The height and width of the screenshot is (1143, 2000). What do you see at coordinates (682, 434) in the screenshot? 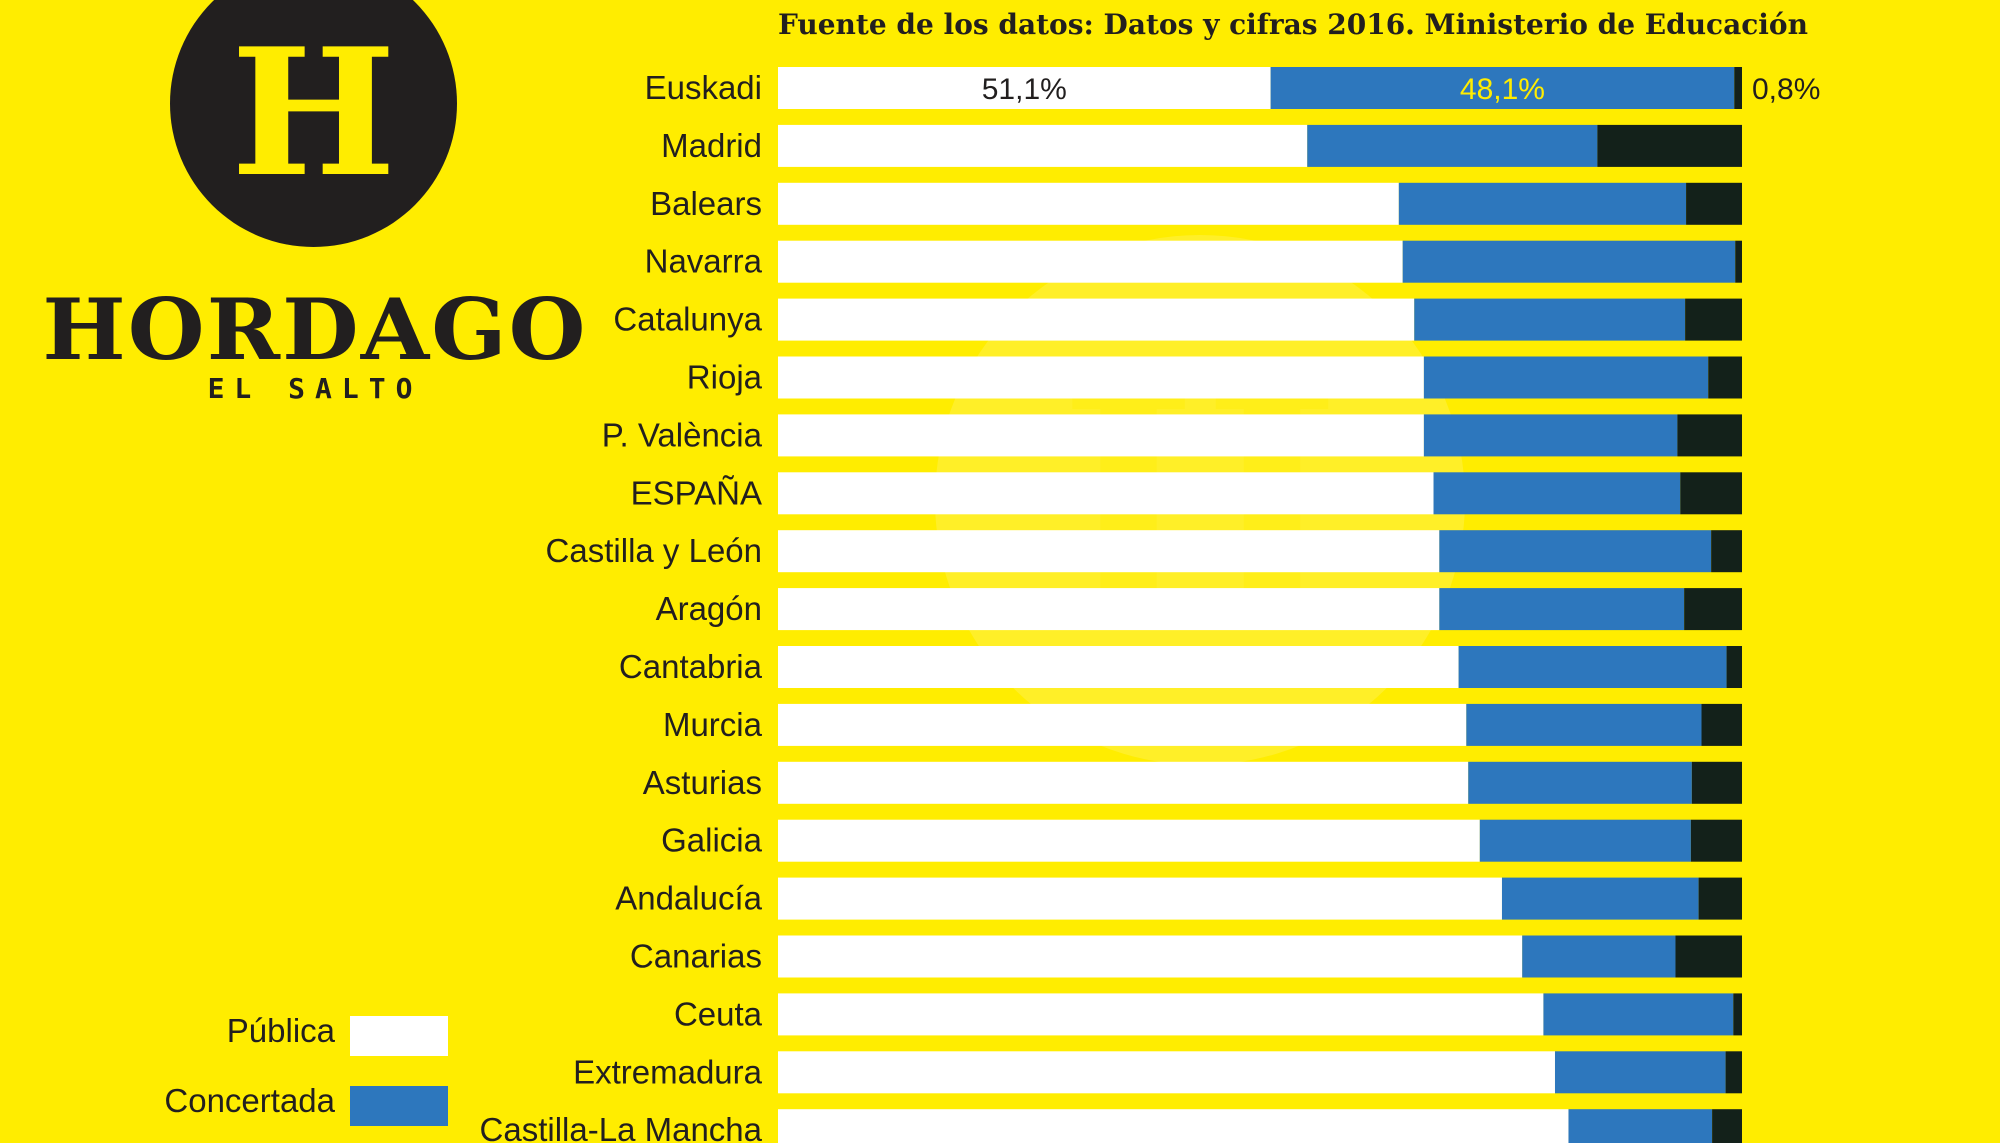
I see `category-label: P. València` at bounding box center [682, 434].